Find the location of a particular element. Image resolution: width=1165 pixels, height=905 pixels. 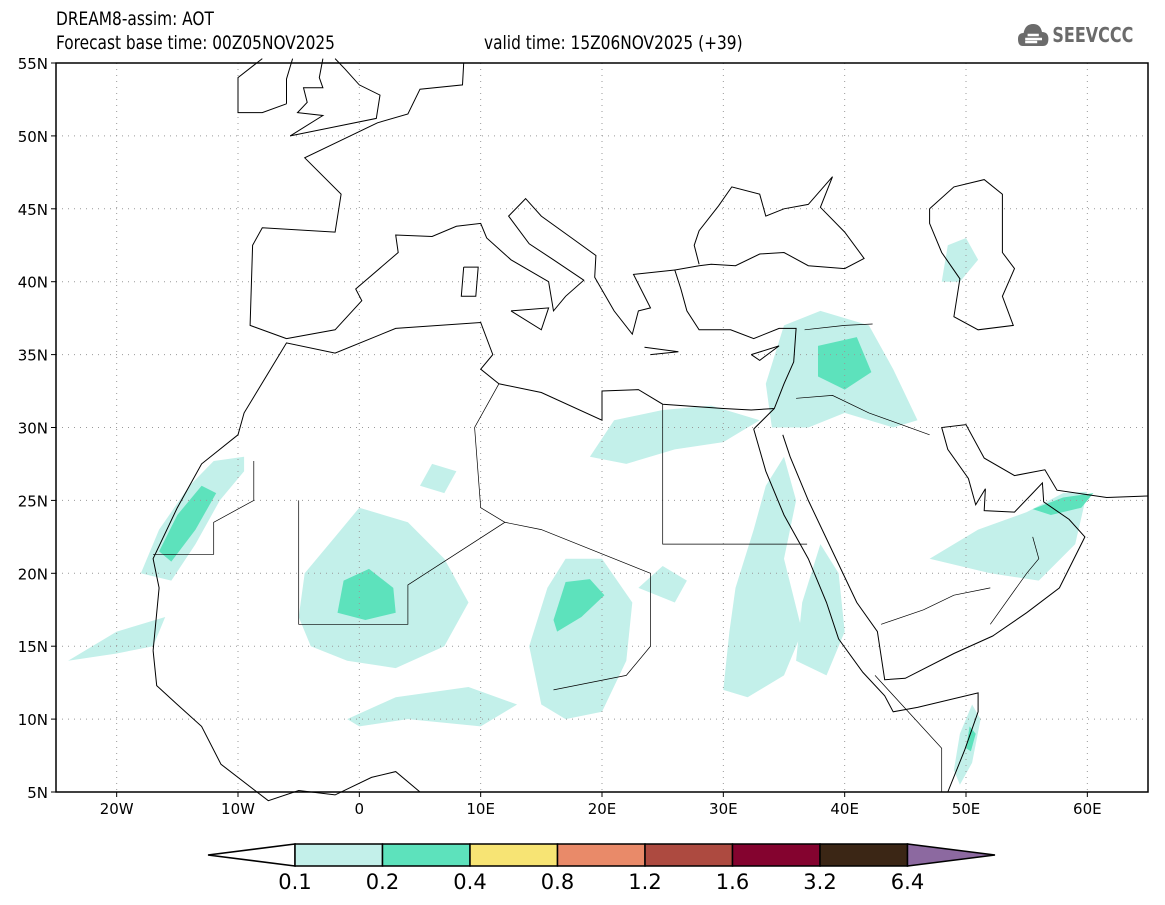

lat-label: 15N is located at coordinates (33, 647).